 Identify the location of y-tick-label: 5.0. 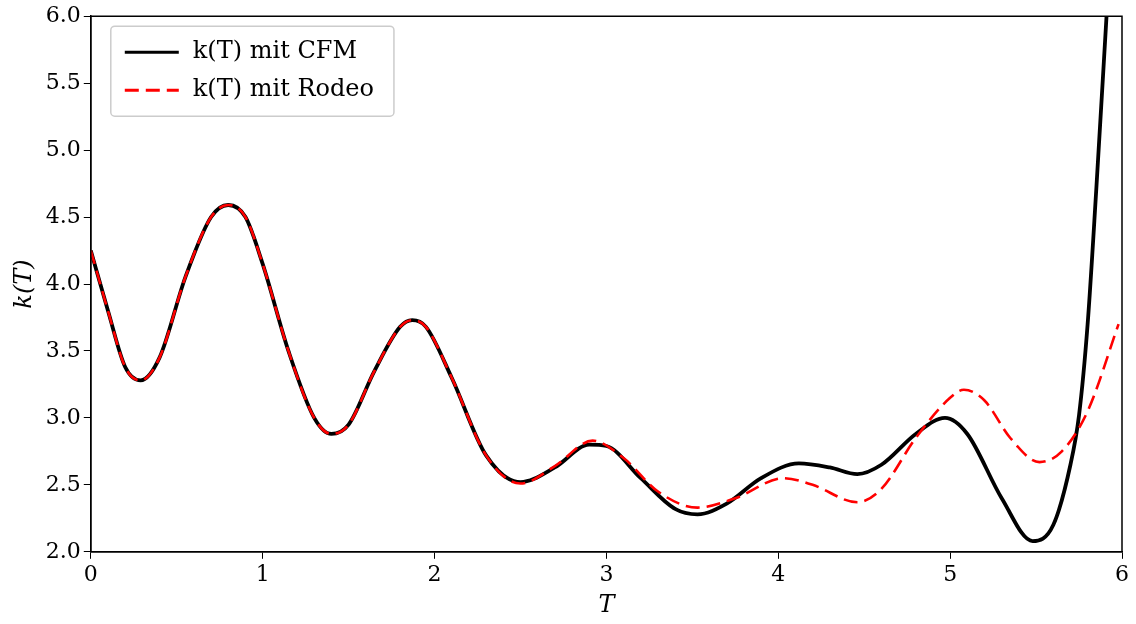
(63, 148).